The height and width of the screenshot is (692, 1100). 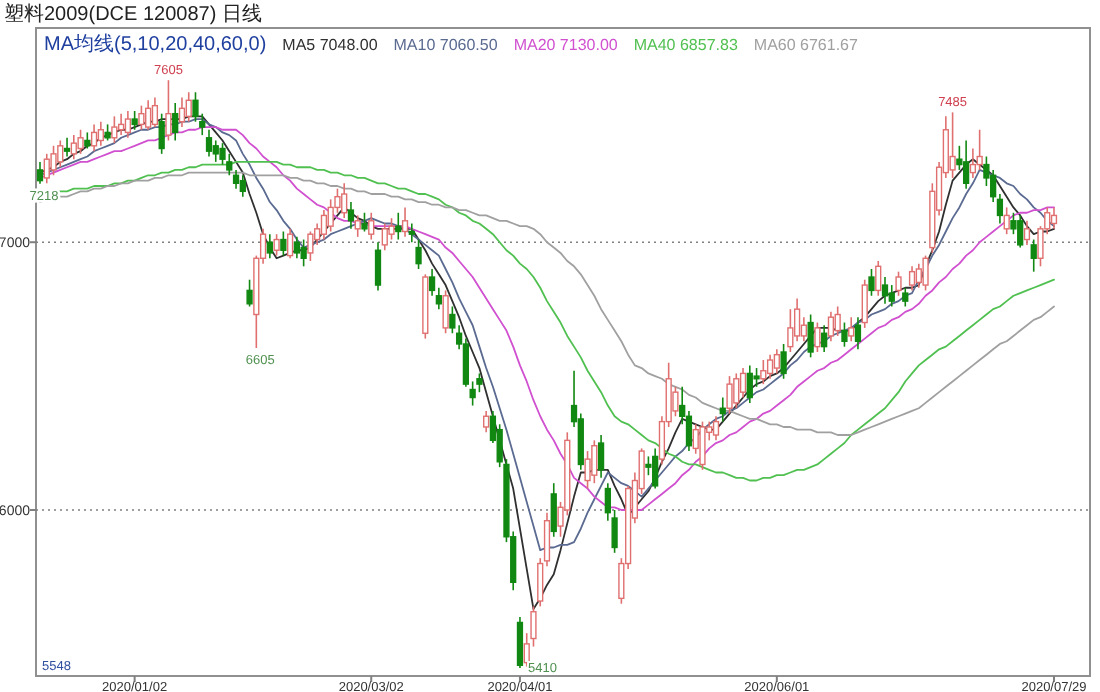 What do you see at coordinates (133, 14) in the screenshot?
I see `chart-title: 塑料2009(DCE 120087) 日线` at bounding box center [133, 14].